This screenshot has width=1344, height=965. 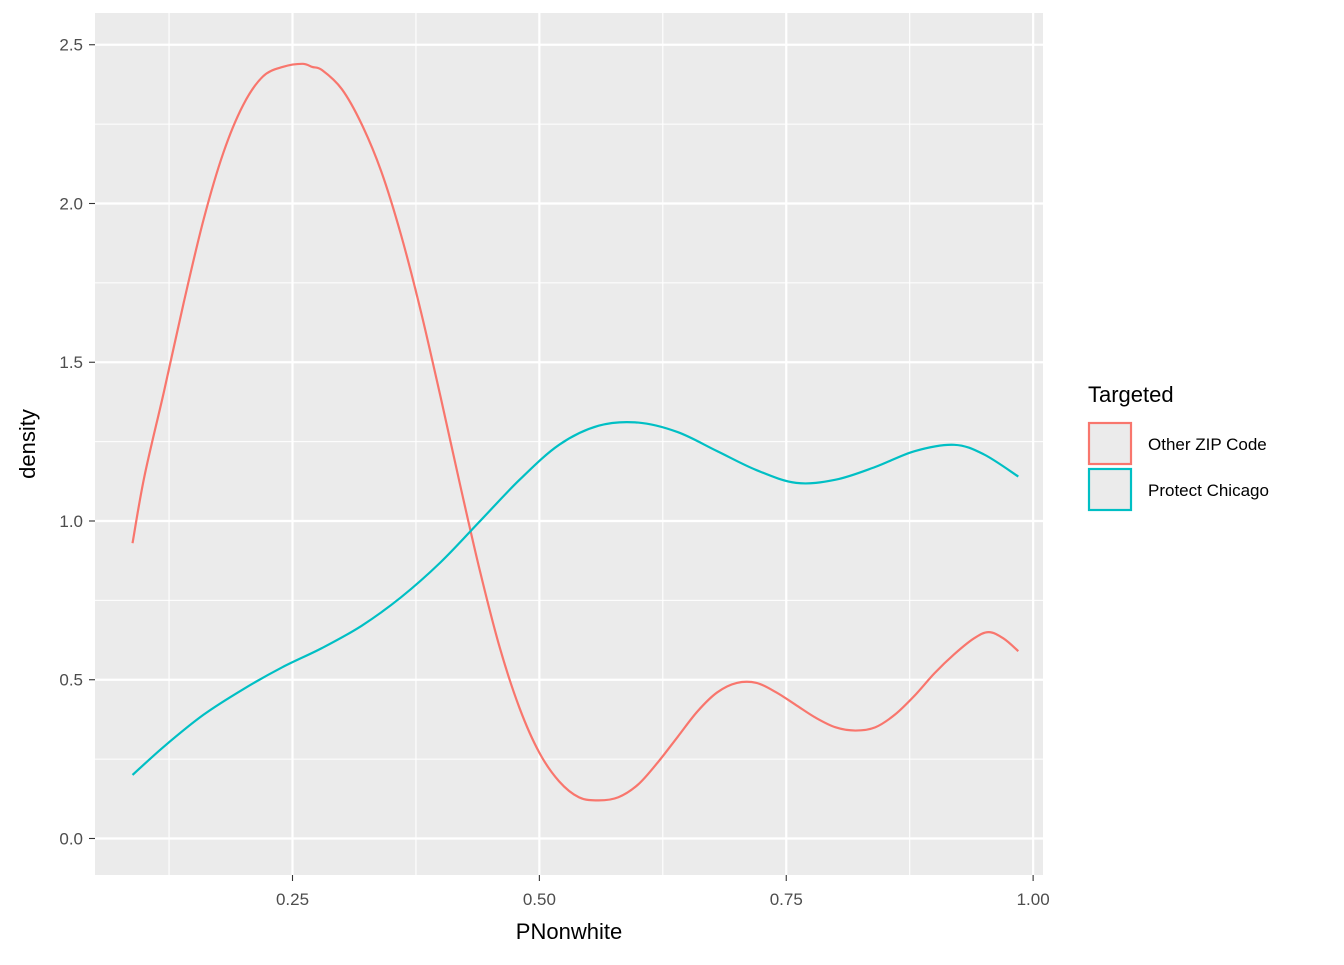 What do you see at coordinates (71, 680) in the screenshot?
I see `y-tick-label-1: 0.5` at bounding box center [71, 680].